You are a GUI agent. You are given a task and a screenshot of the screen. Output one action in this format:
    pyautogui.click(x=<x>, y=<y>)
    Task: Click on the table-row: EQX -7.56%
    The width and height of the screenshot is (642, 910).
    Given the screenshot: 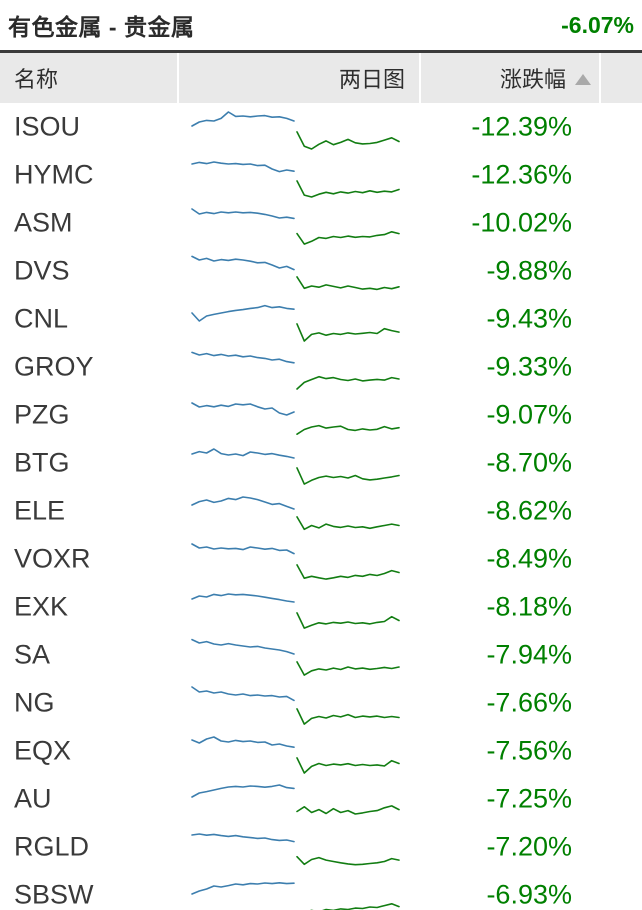 What is the action you would take?
    pyautogui.click(x=321, y=751)
    